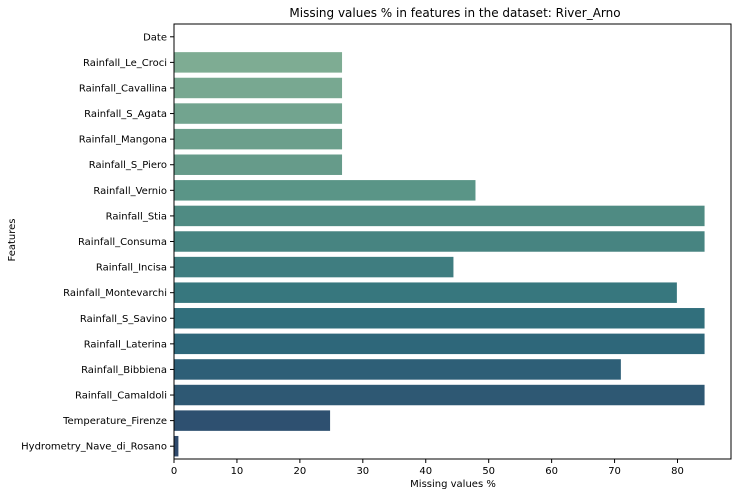  Describe the element at coordinates (123, 319) in the screenshot. I see `y-tick-label: Rainfall_S_Savino` at that location.